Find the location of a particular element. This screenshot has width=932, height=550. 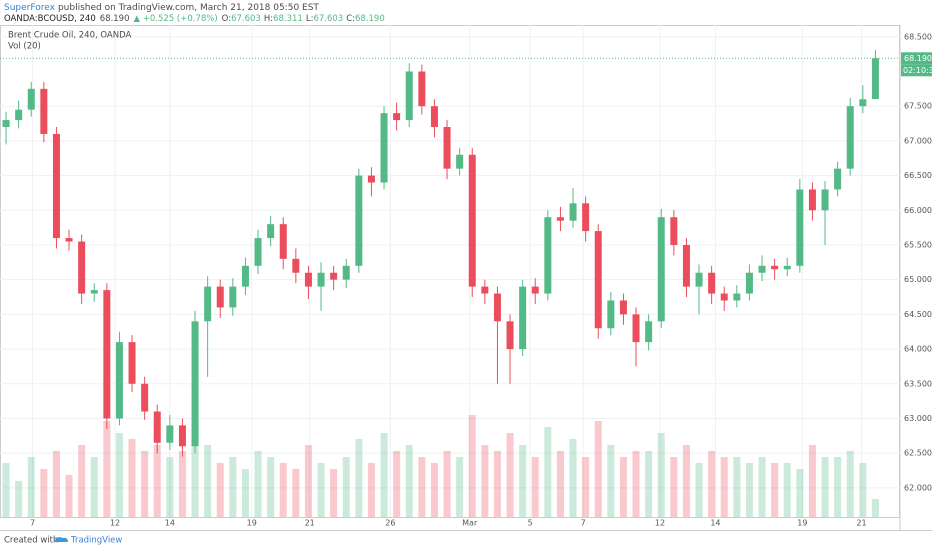

y-tick-label: 62.000 is located at coordinates (918, 487).